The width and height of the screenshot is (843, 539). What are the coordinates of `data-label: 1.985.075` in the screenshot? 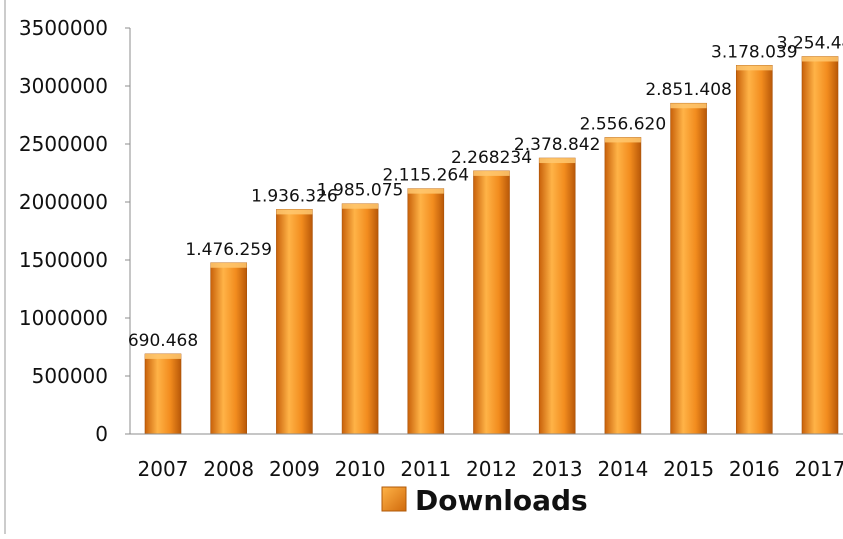 It's located at (360, 191).